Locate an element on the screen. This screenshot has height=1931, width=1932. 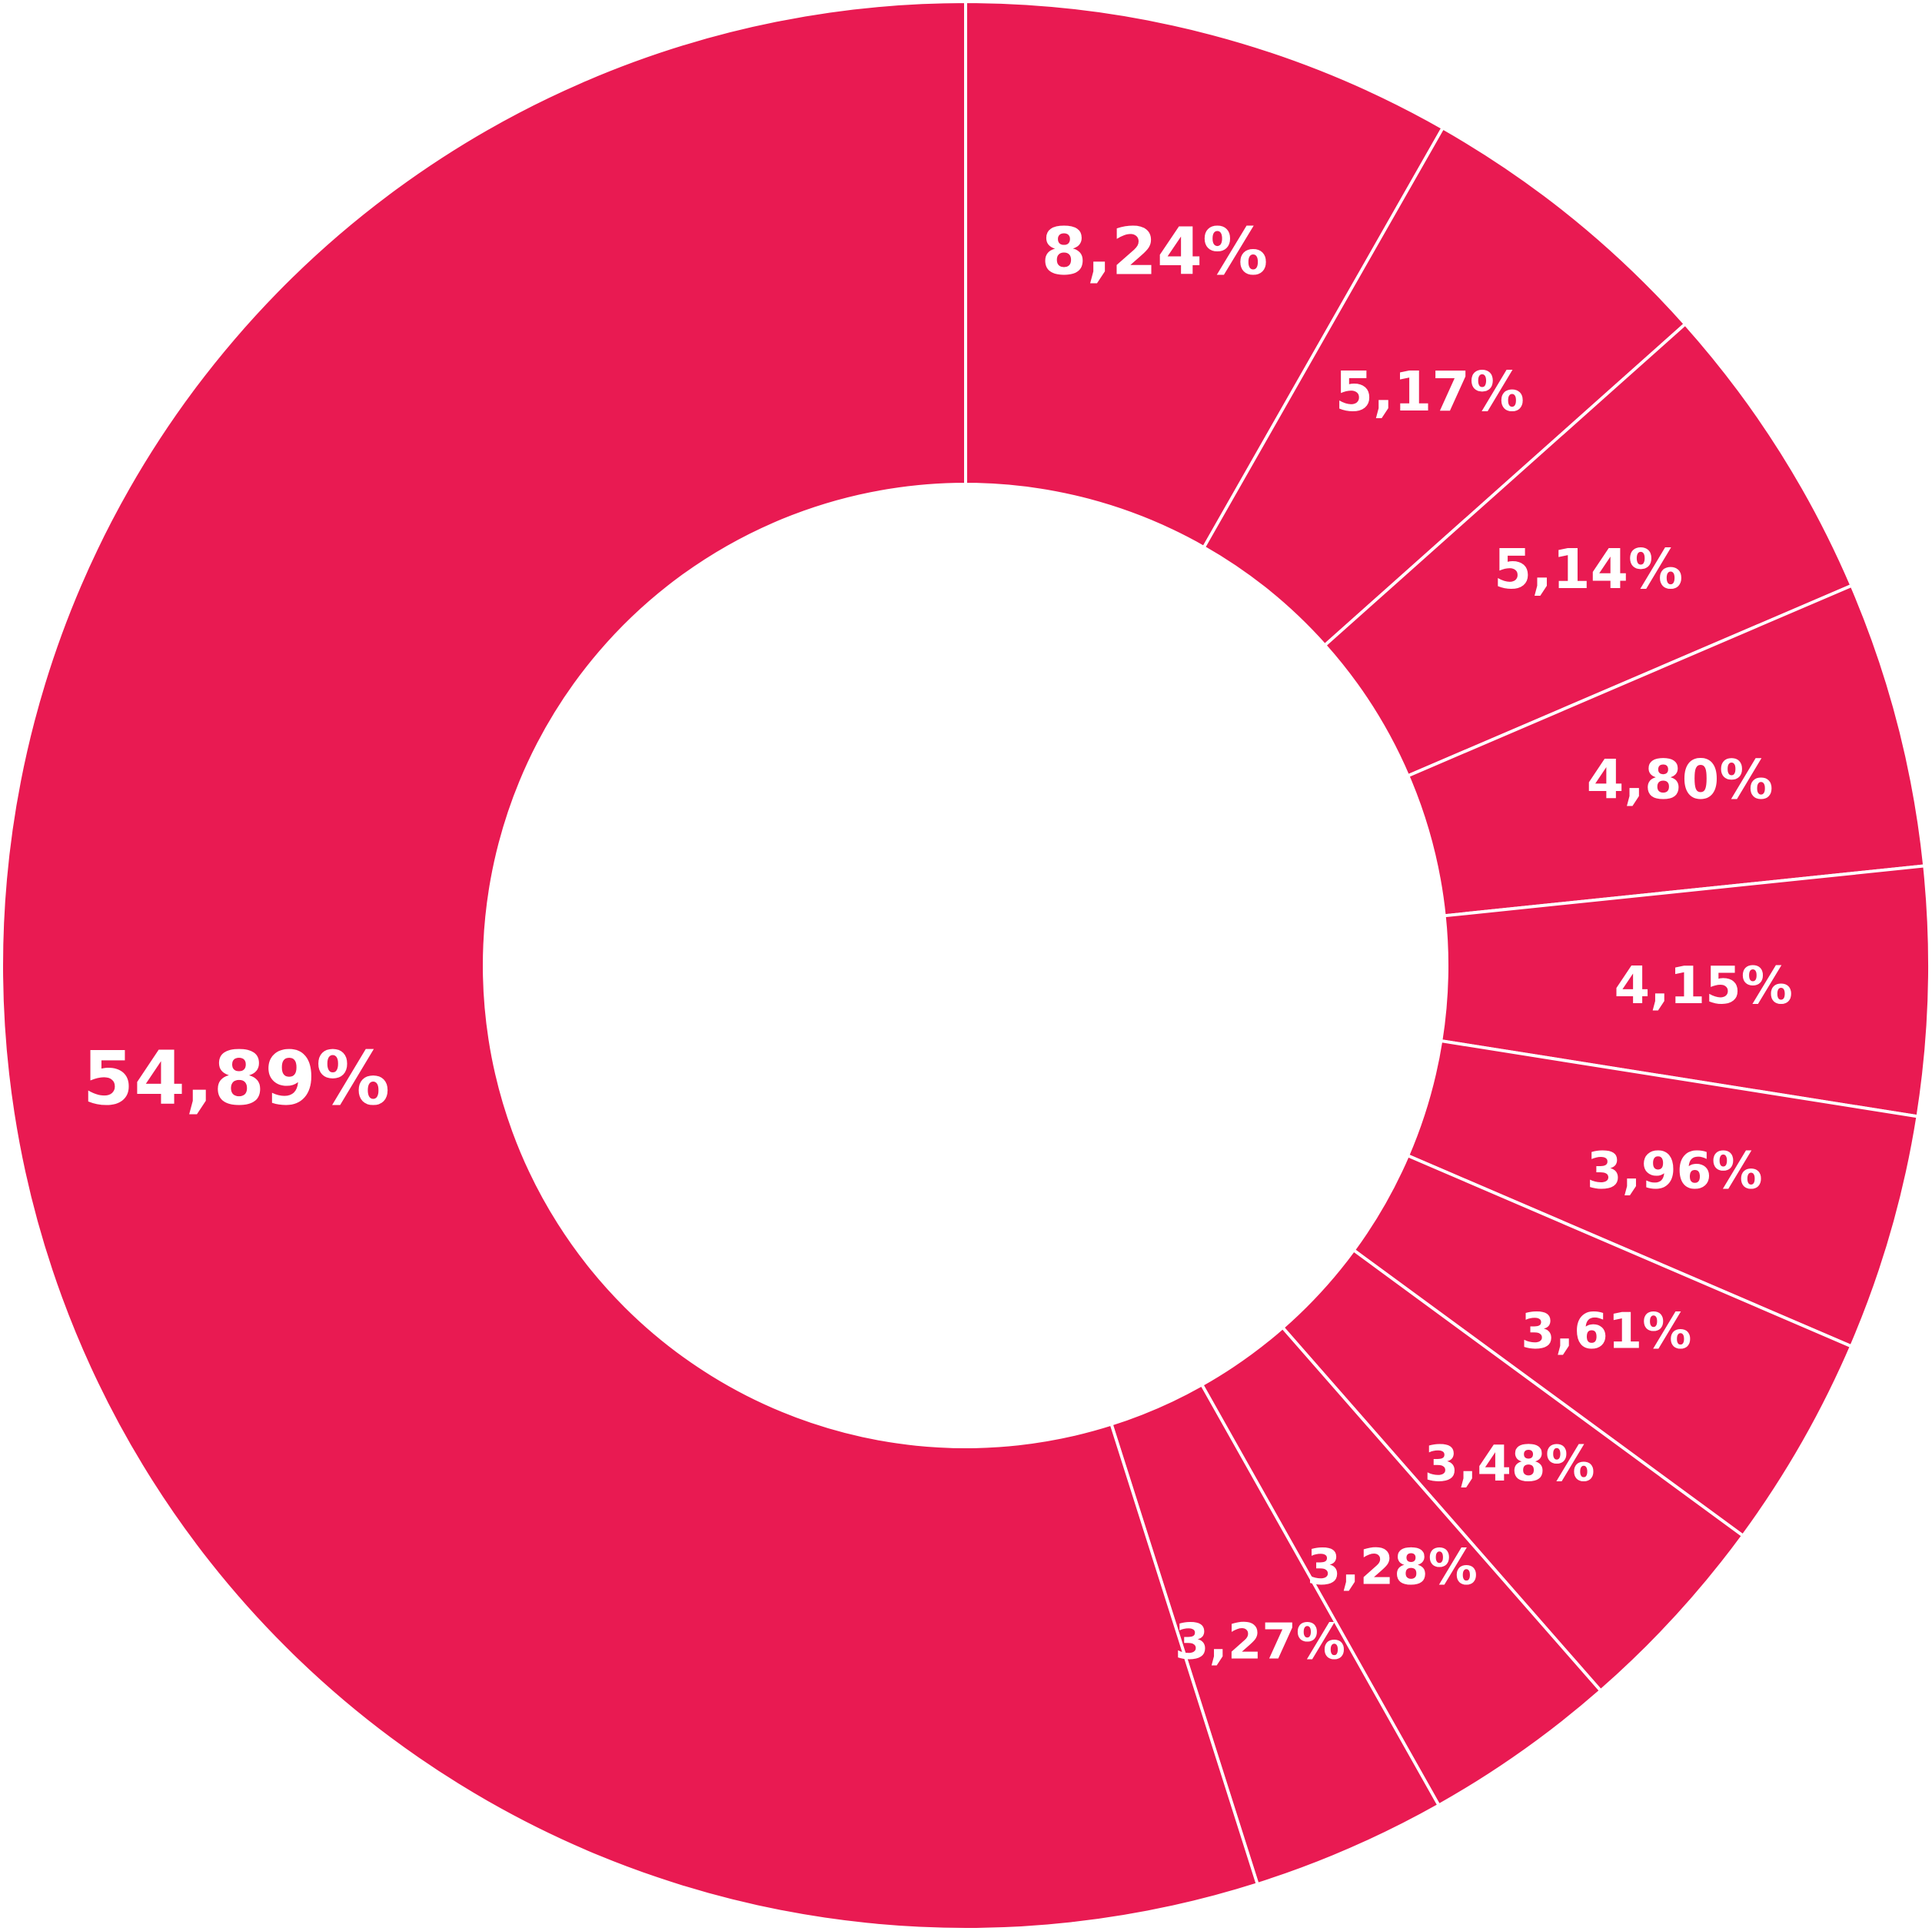
slice-value-label: 5,14% is located at coordinates (1588, 569).